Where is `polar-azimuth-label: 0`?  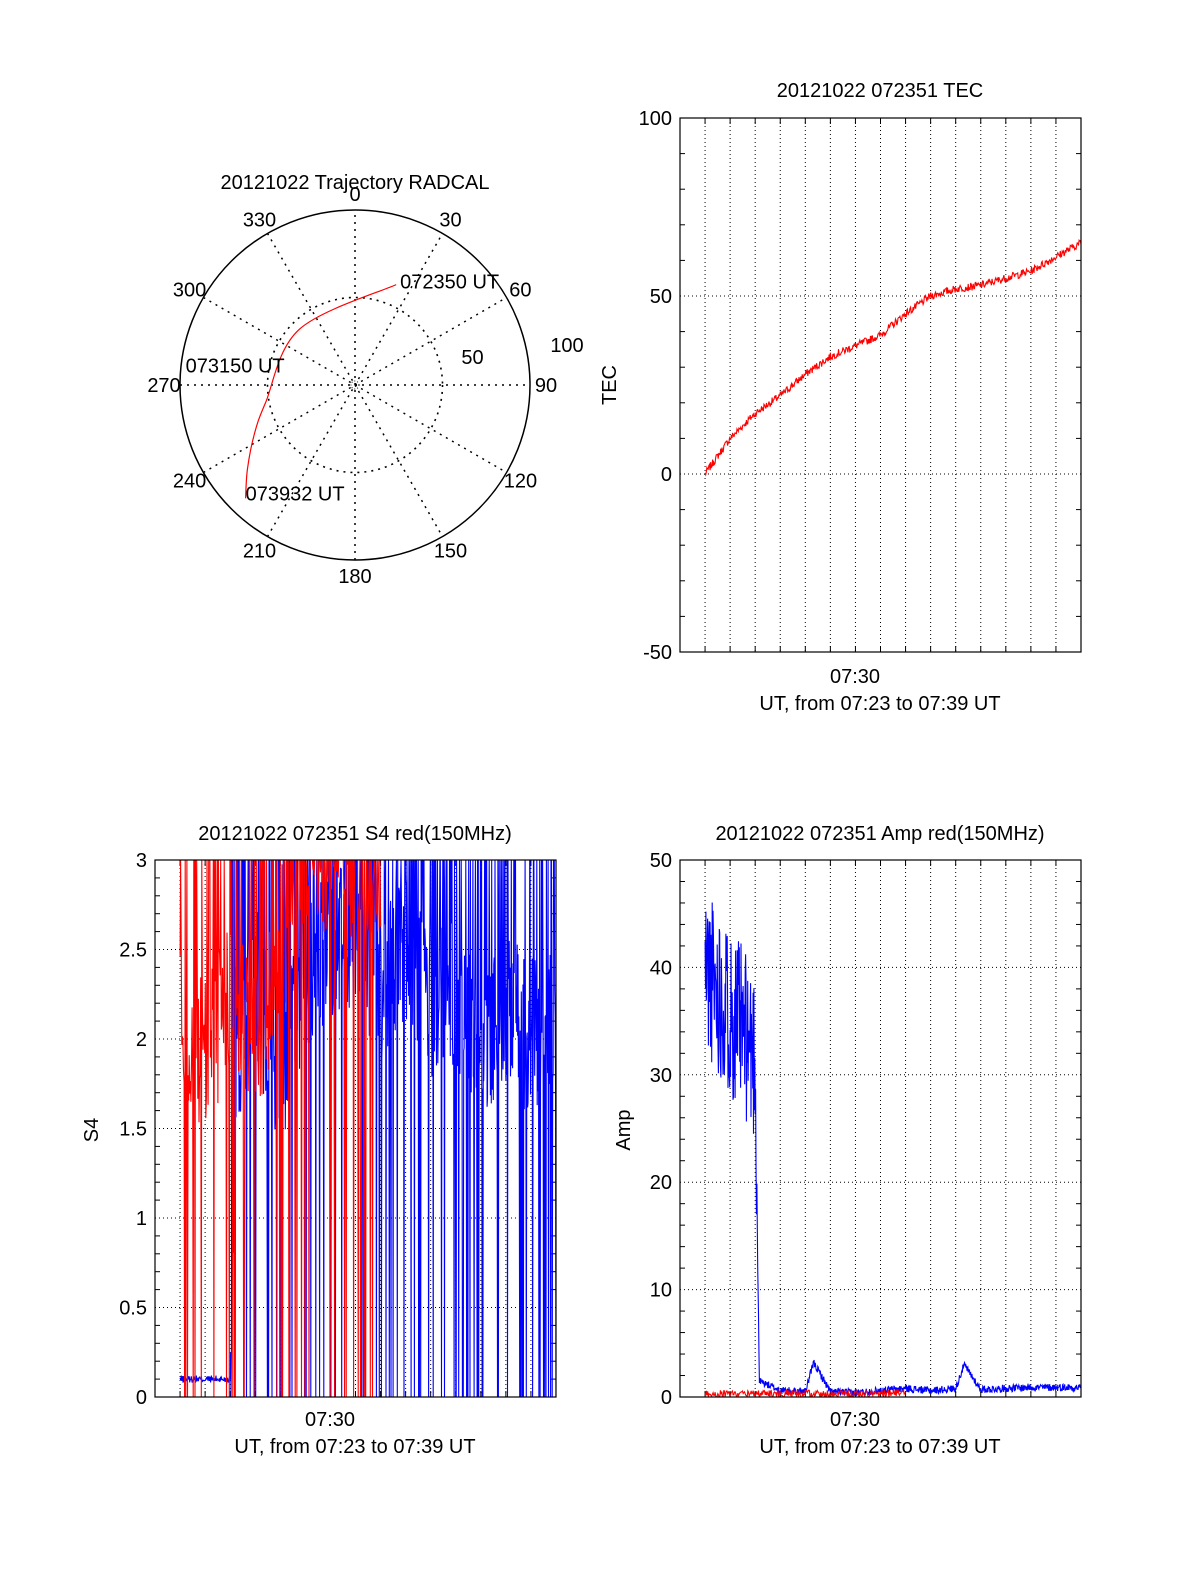
polar-azimuth-label: 0 is located at coordinates (354, 195).